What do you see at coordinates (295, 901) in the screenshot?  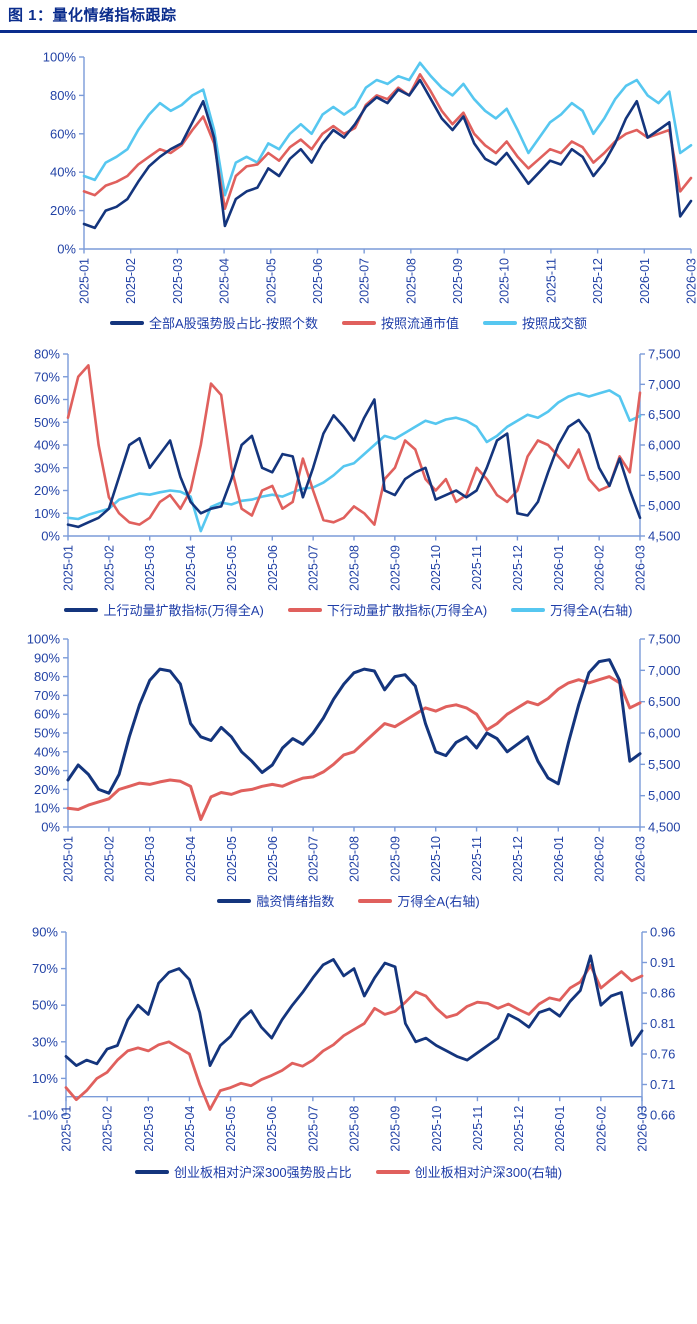 I see `legend-label: 融资情绪指数` at bounding box center [295, 901].